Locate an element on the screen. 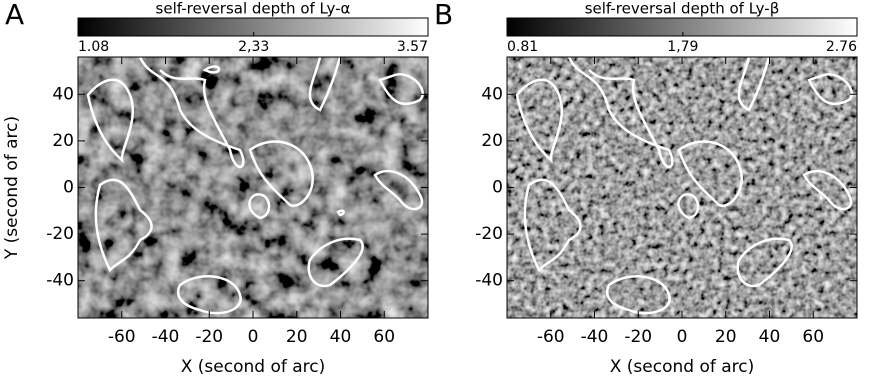 The image size is (882, 378). panel-label: A is located at coordinates (14, 15).